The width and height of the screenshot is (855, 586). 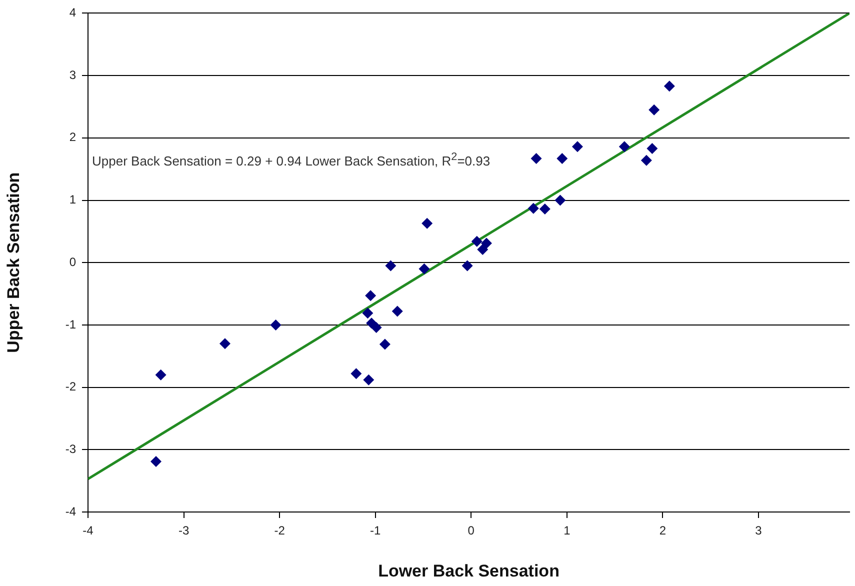 What do you see at coordinates (662, 531) in the screenshot?
I see `x-tick-label: 2` at bounding box center [662, 531].